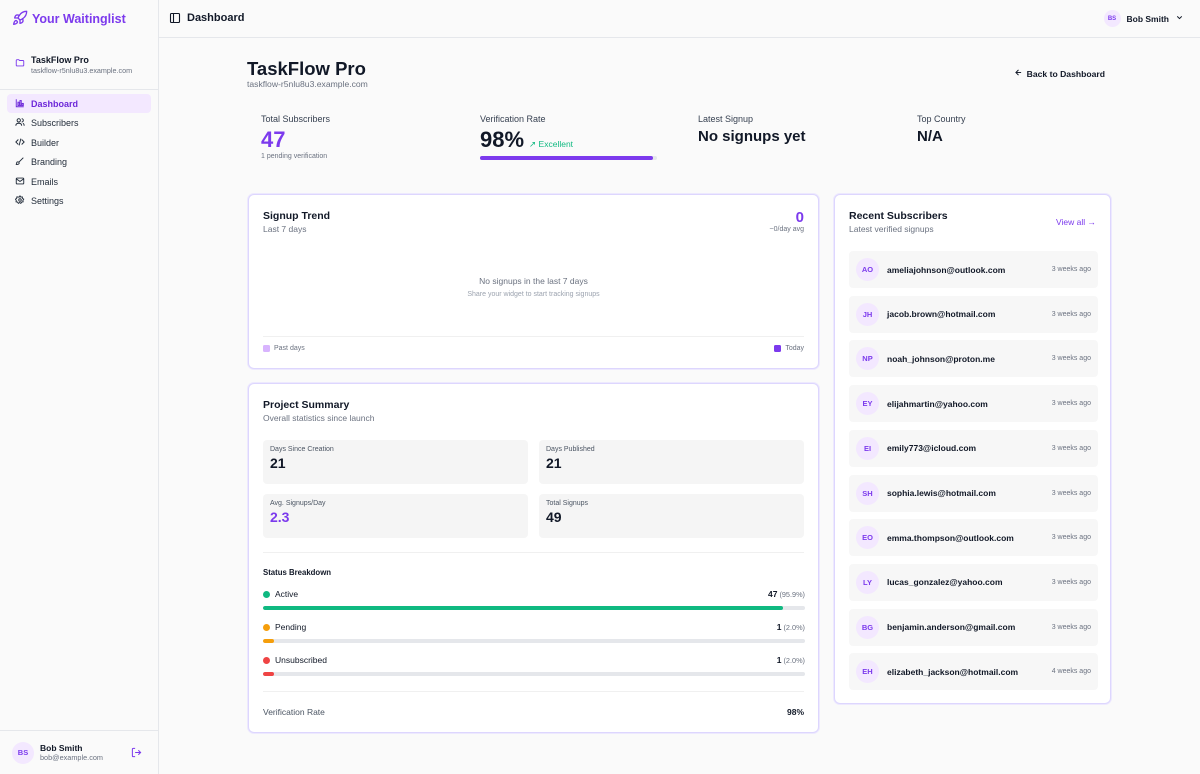  What do you see at coordinates (946, 269) in the screenshot?
I see `subscriber-email: ameliajohnson@outlook.com` at bounding box center [946, 269].